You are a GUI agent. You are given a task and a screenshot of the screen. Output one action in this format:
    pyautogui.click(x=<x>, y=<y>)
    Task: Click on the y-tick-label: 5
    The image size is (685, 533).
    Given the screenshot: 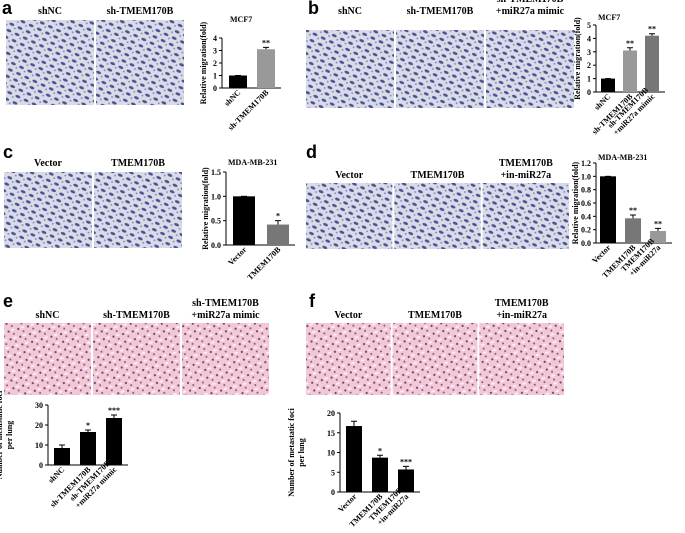 What is the action you would take?
    pyautogui.click(x=589, y=25)
    